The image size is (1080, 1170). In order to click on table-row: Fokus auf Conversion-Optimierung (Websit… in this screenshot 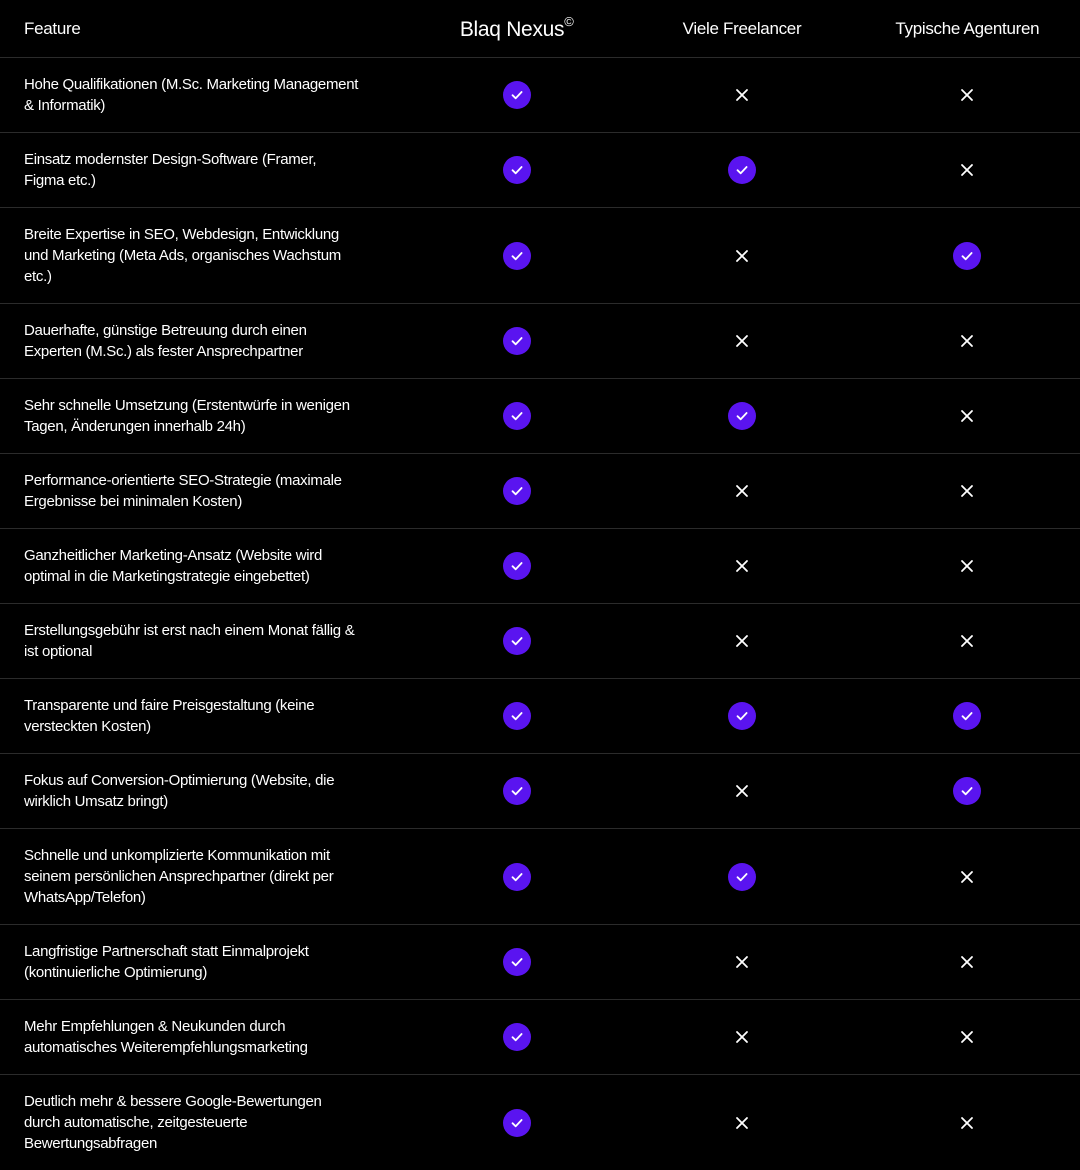, I will do `click(540, 791)`.